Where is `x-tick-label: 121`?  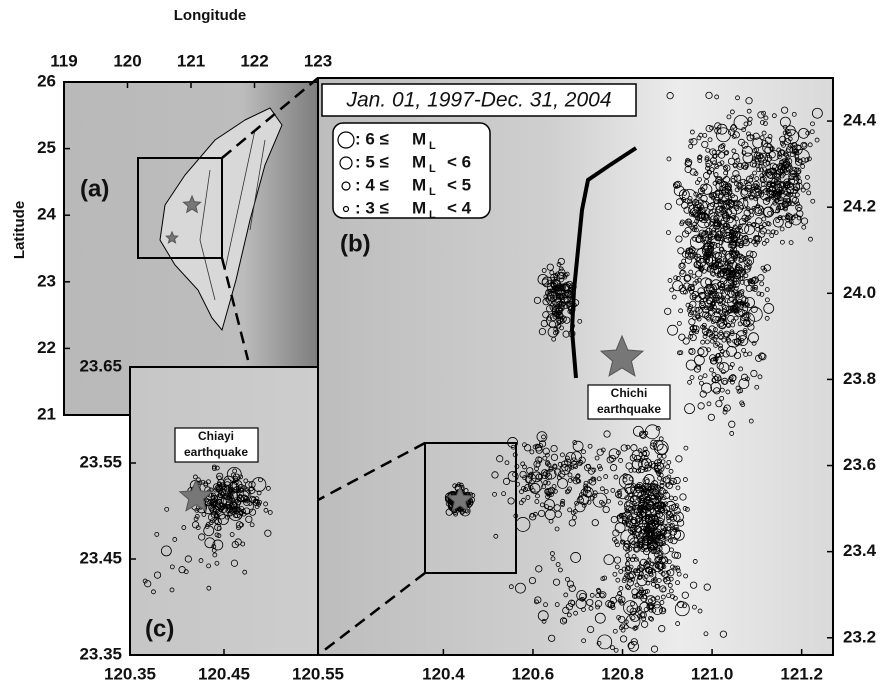
x-tick-label: 121 is located at coordinates (191, 60).